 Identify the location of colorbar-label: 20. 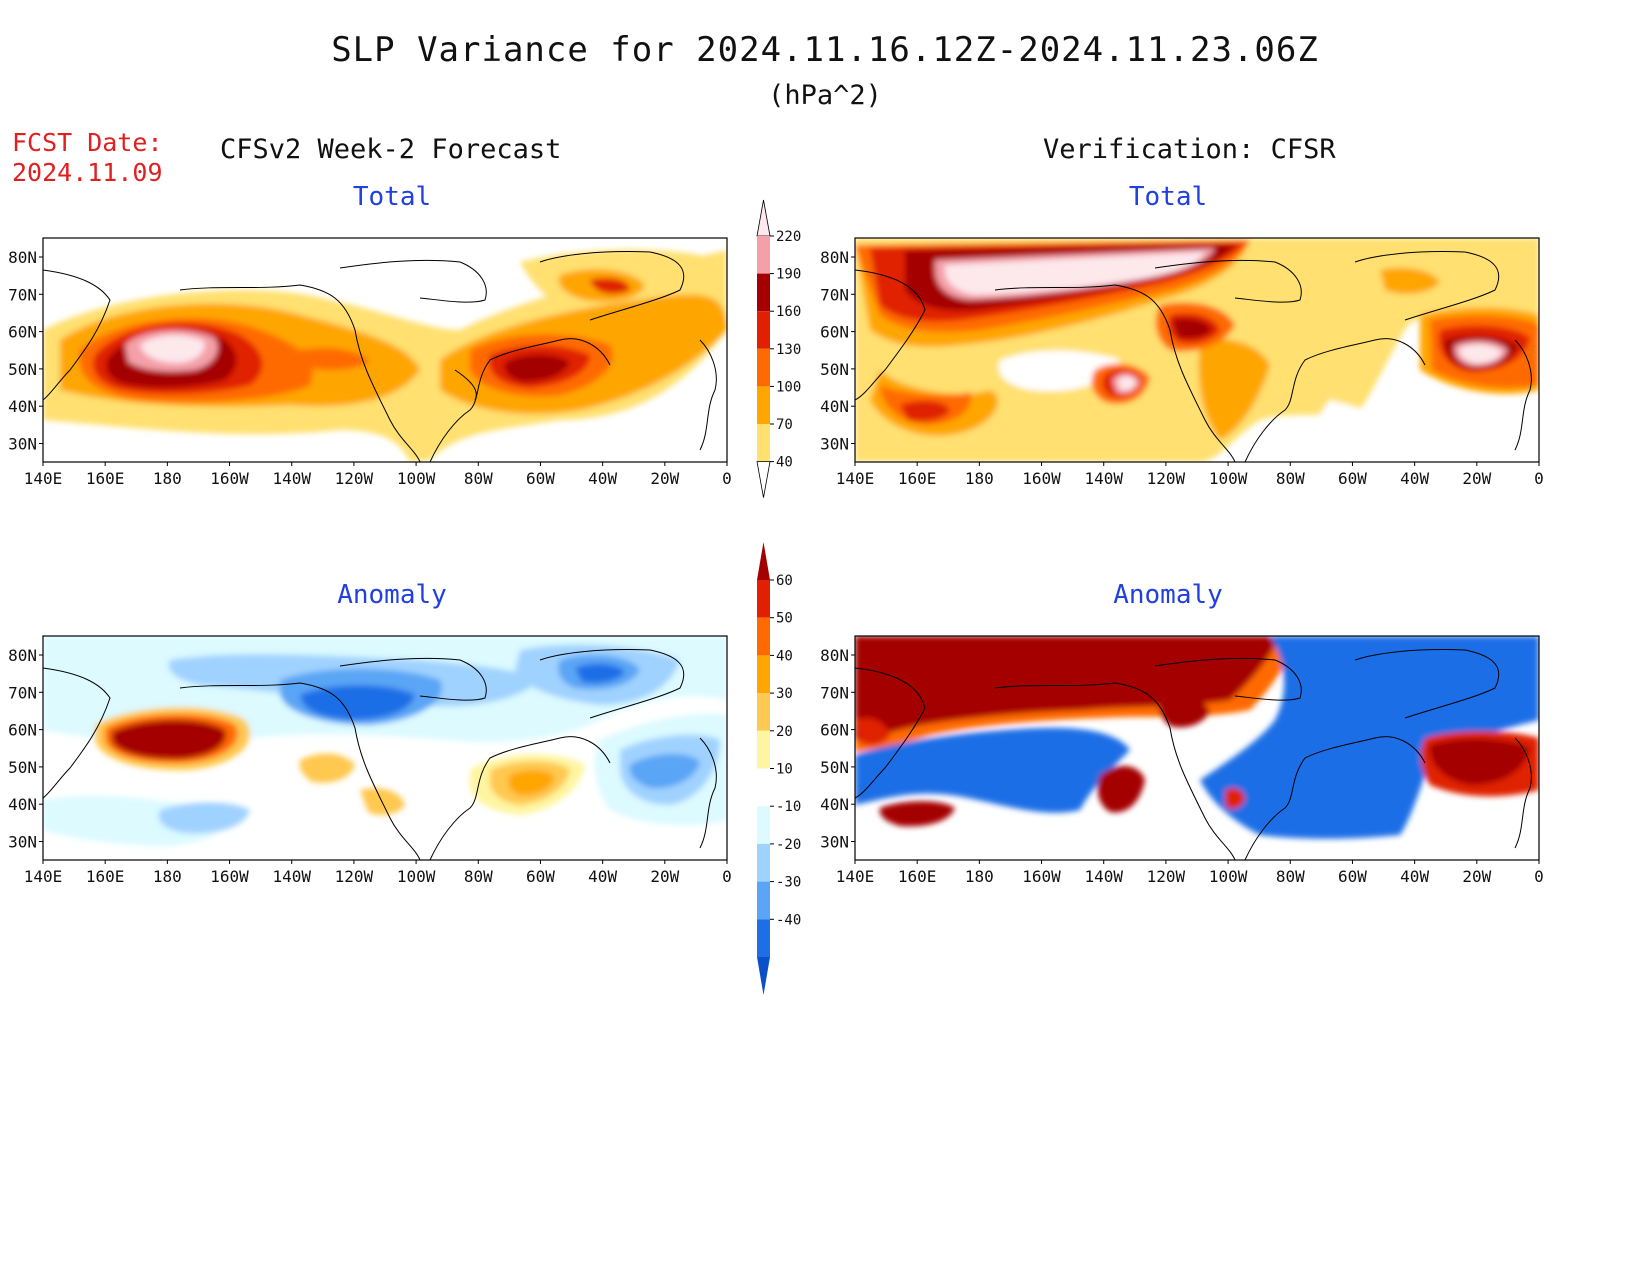
(784, 732).